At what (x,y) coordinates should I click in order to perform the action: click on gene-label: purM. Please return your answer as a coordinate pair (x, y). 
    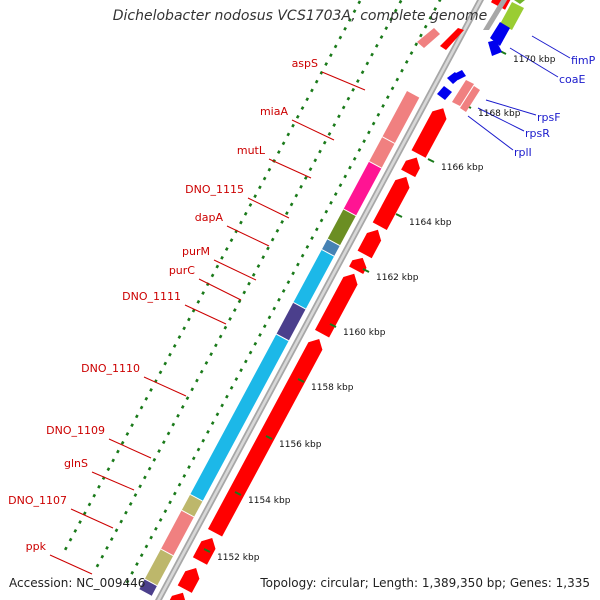
    Looking at the image, I should click on (196, 251).